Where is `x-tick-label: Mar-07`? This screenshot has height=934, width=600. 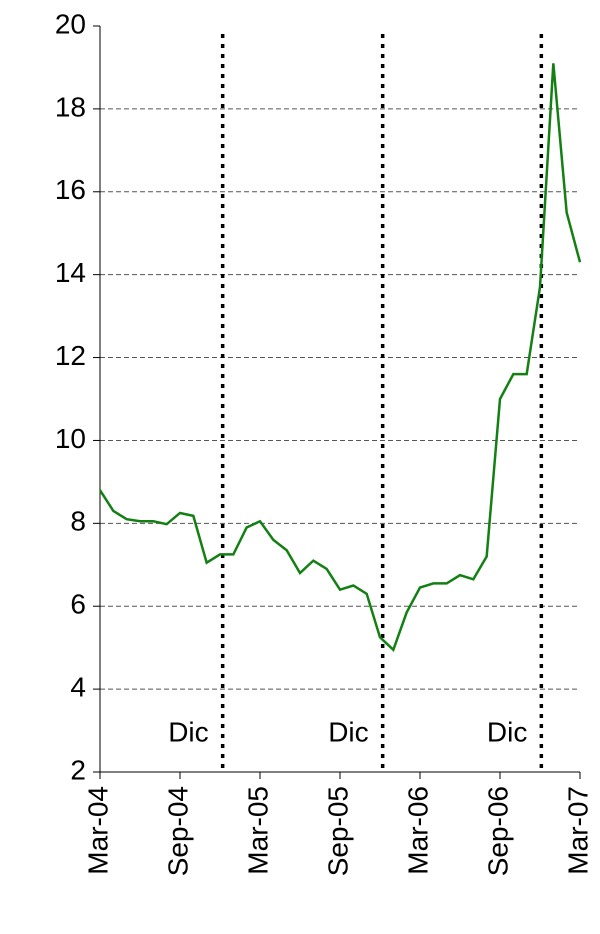 x-tick-label: Mar-07 is located at coordinates (577, 830).